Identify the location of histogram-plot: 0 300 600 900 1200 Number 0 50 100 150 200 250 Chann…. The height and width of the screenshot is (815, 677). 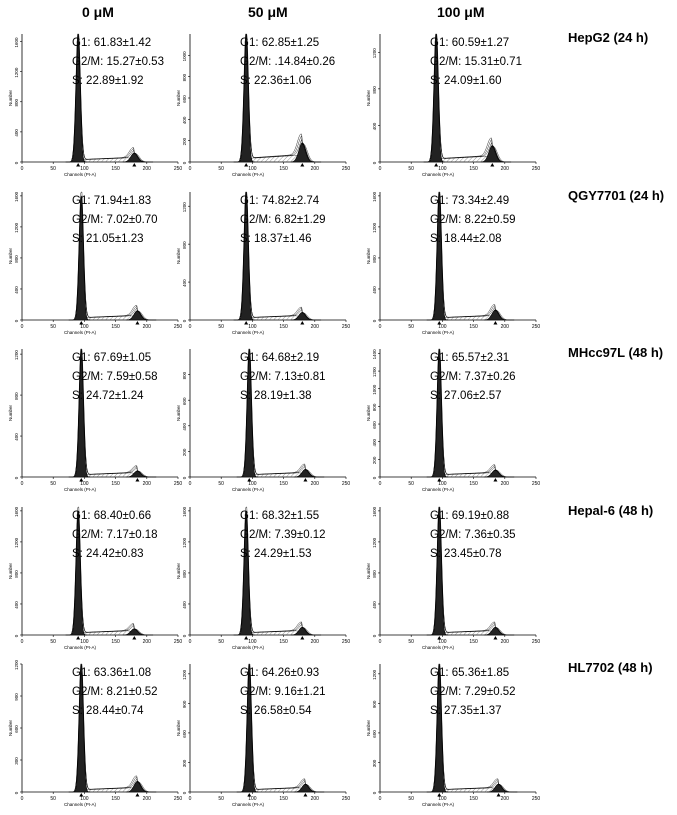
(453, 735).